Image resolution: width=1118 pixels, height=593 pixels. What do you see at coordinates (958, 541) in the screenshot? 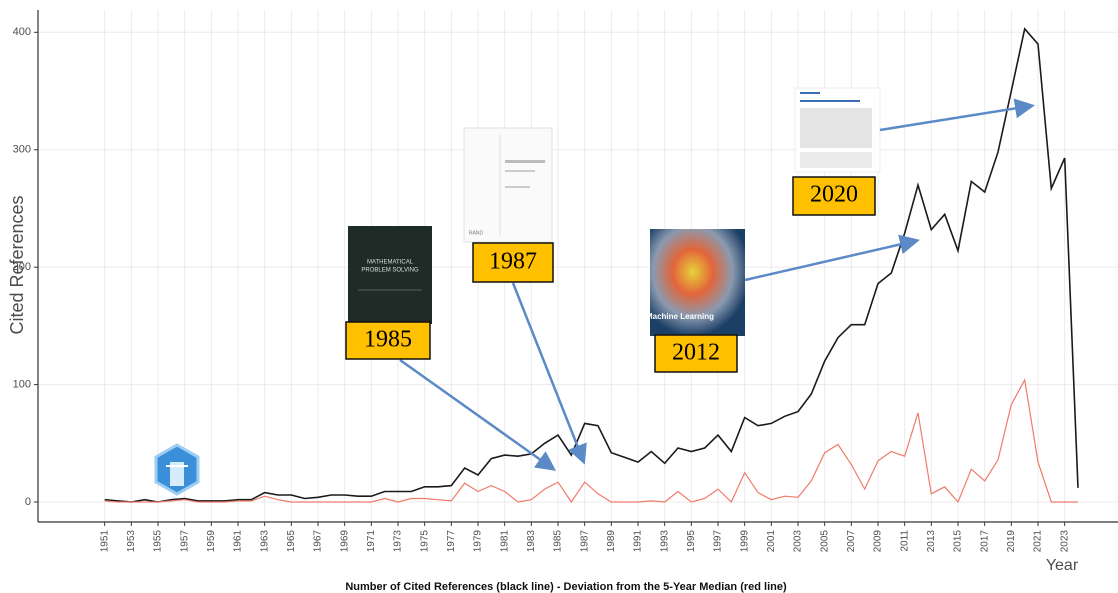
I see `x-tick-label: 2015` at bounding box center [958, 541].